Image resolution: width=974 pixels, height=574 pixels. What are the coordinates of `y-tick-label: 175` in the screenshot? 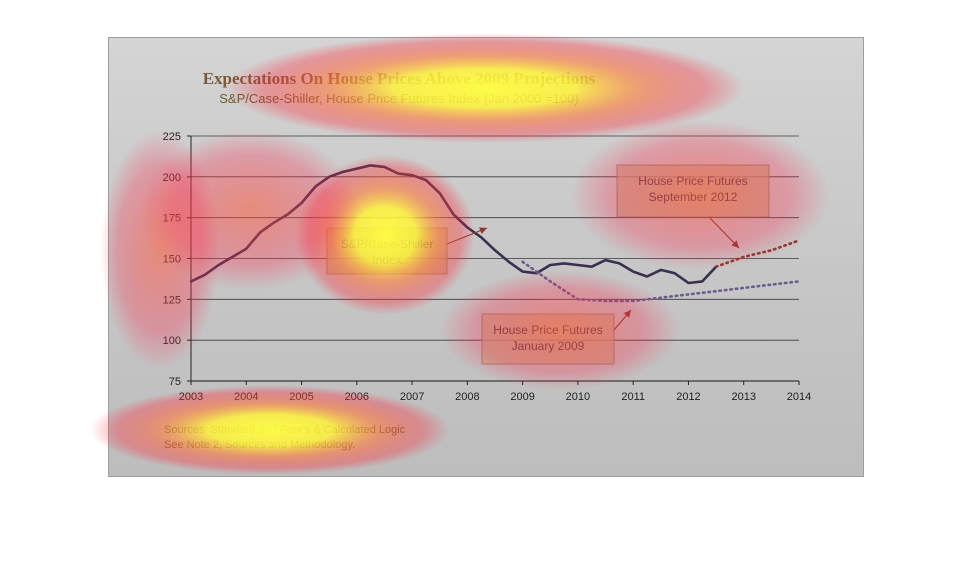 It's located at (172, 219).